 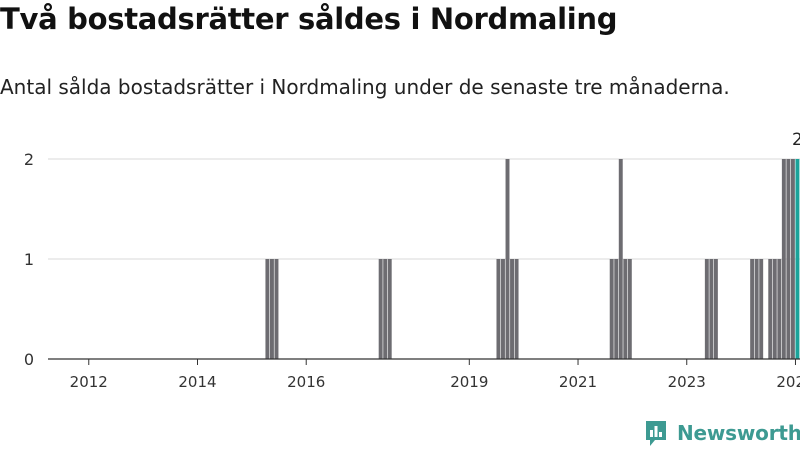 I want to click on y-tick-label: 0, so click(x=29, y=359).